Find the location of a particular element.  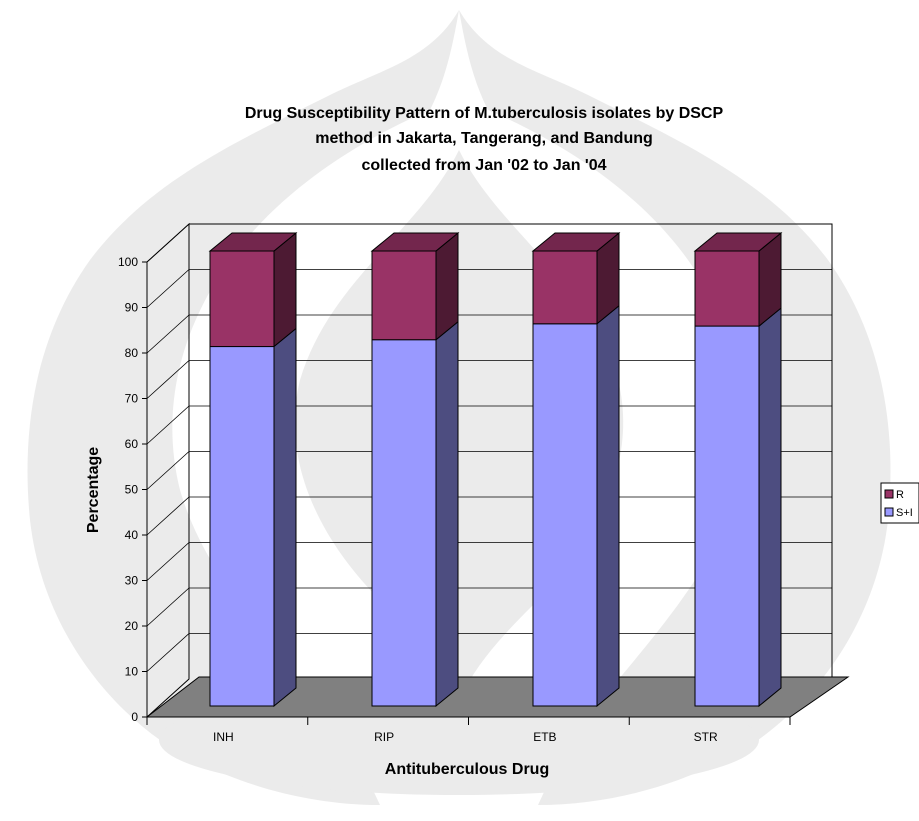

bar-inh-s-i is located at coordinates (253, 517).